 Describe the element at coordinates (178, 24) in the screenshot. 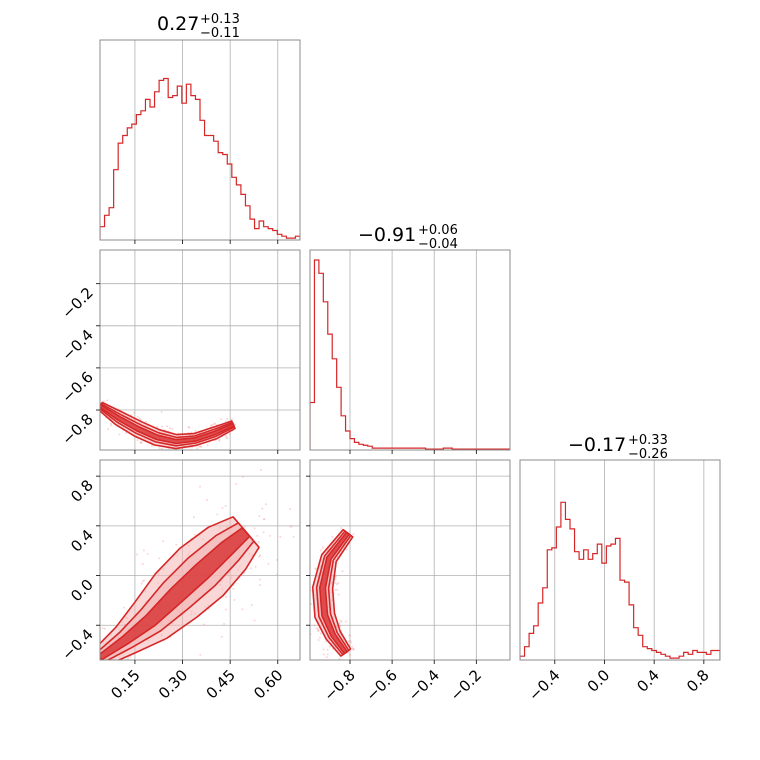

I see `title-0-base: 0.27` at that location.